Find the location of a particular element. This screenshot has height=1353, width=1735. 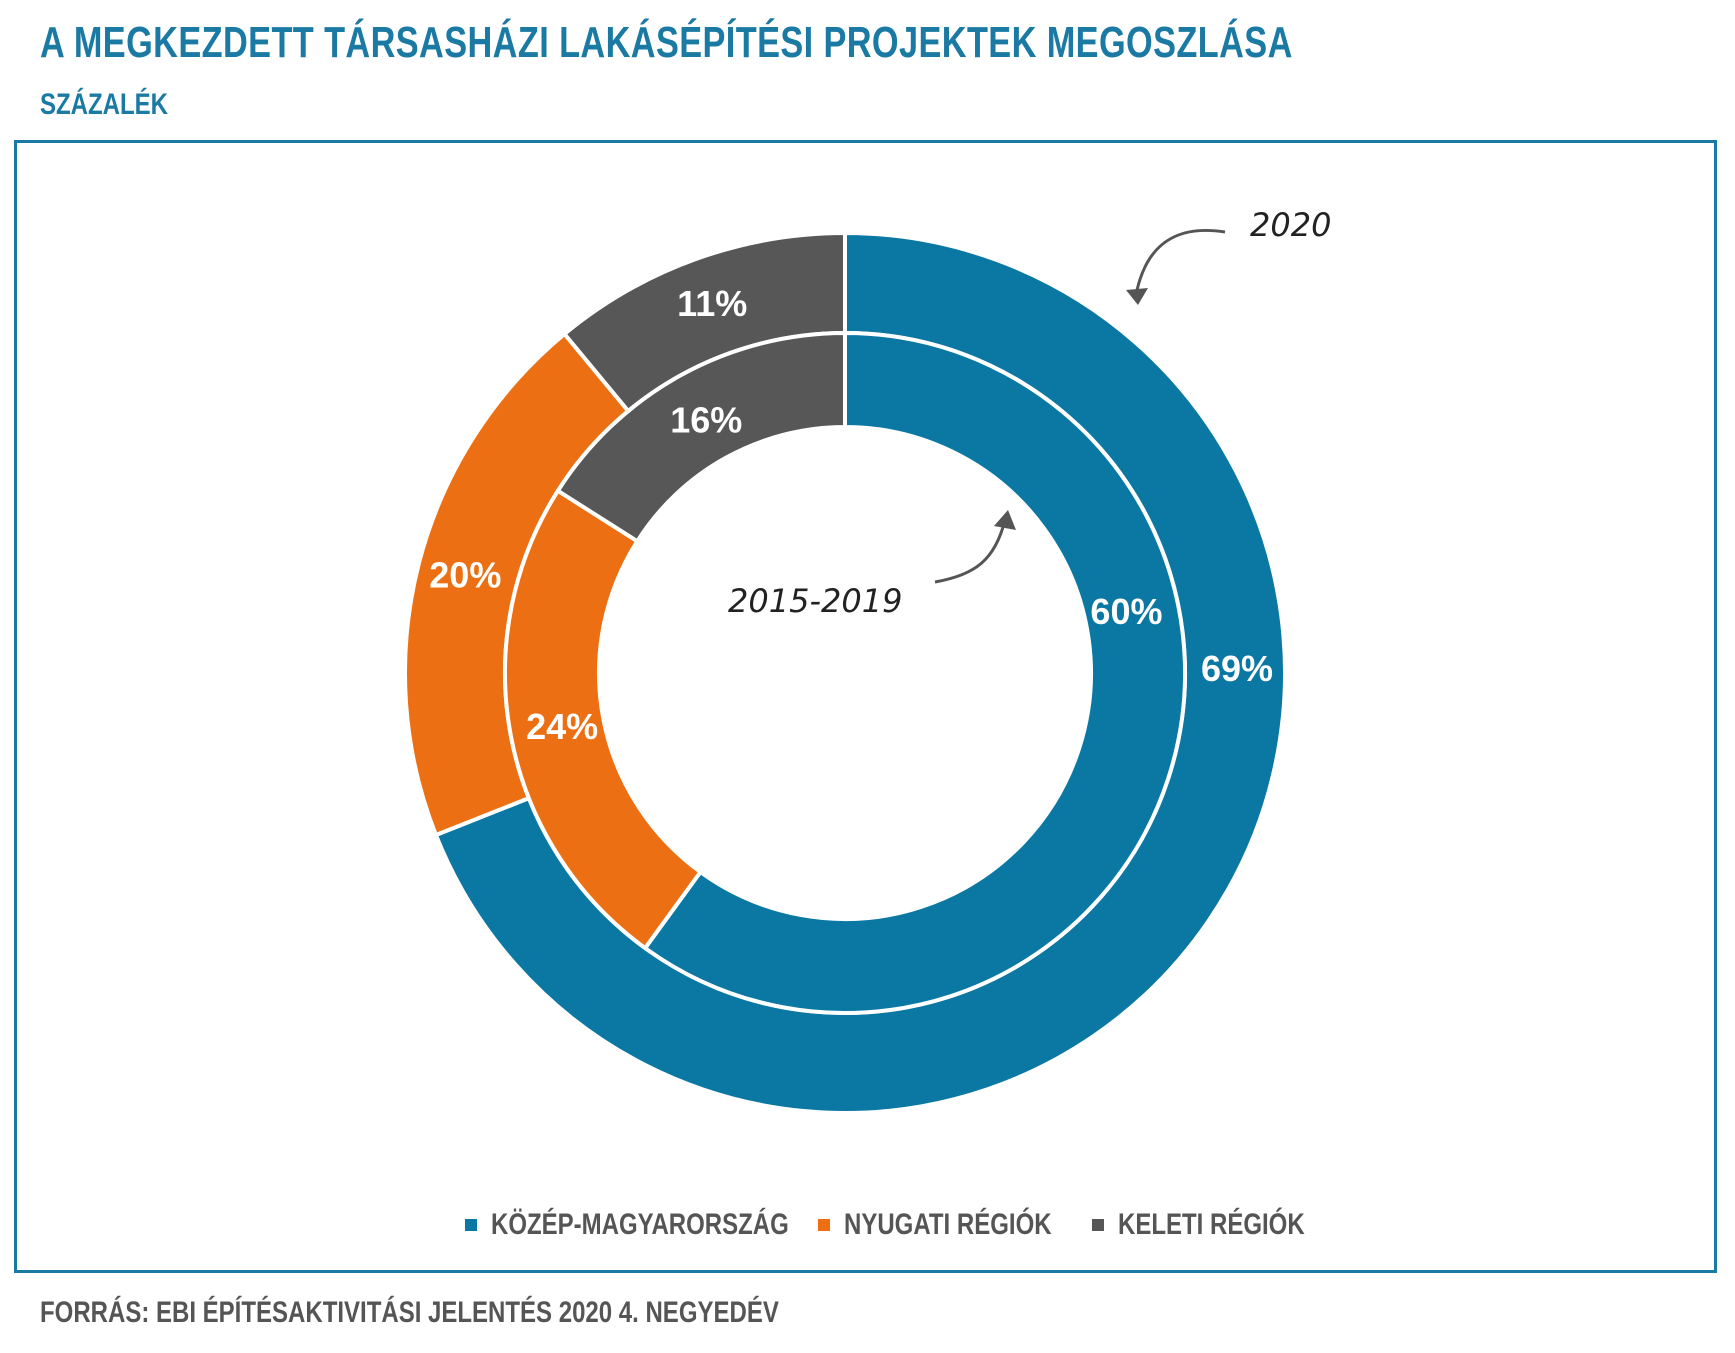

legend-label-nyugati: NYUGATI RÉGIÓK is located at coordinates (948, 1224).